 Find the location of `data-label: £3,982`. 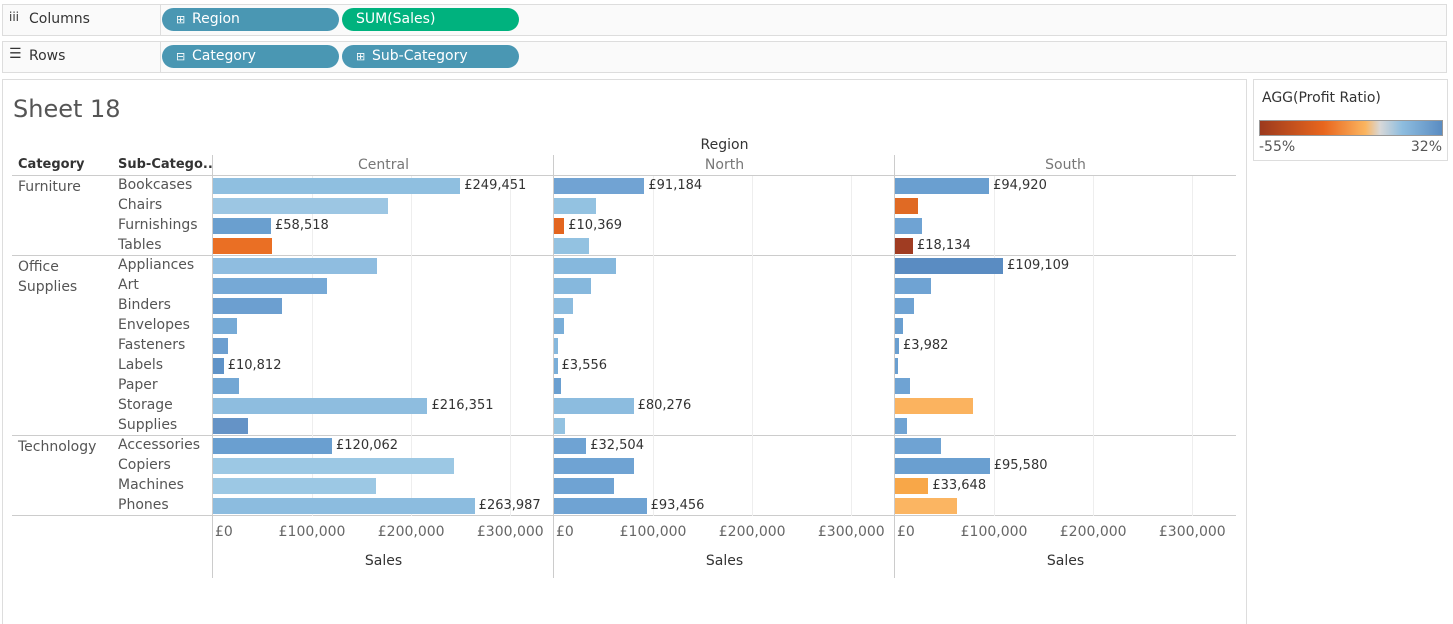

data-label: £3,982 is located at coordinates (925, 345).